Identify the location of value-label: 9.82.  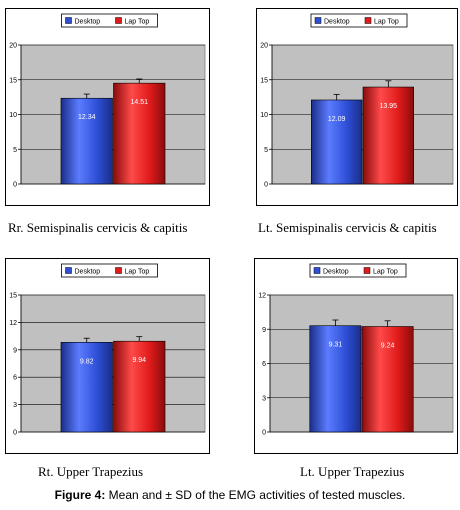
(87, 361).